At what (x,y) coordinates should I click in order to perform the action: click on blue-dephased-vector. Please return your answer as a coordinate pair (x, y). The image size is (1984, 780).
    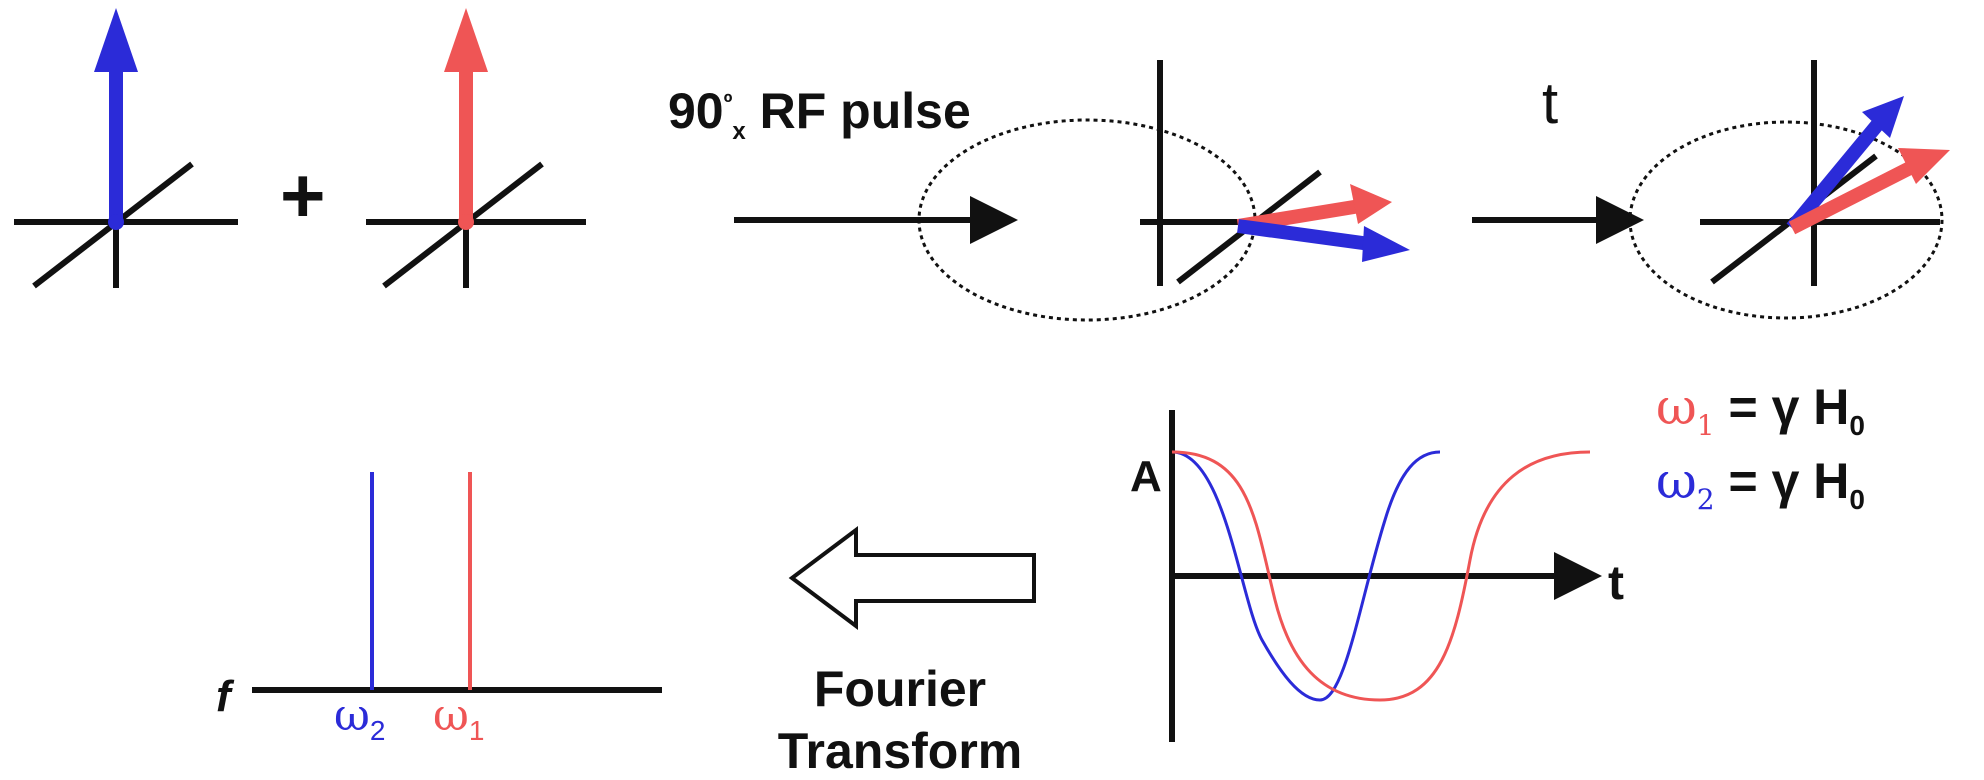
    Looking at the image, I should click on (1835, 176).